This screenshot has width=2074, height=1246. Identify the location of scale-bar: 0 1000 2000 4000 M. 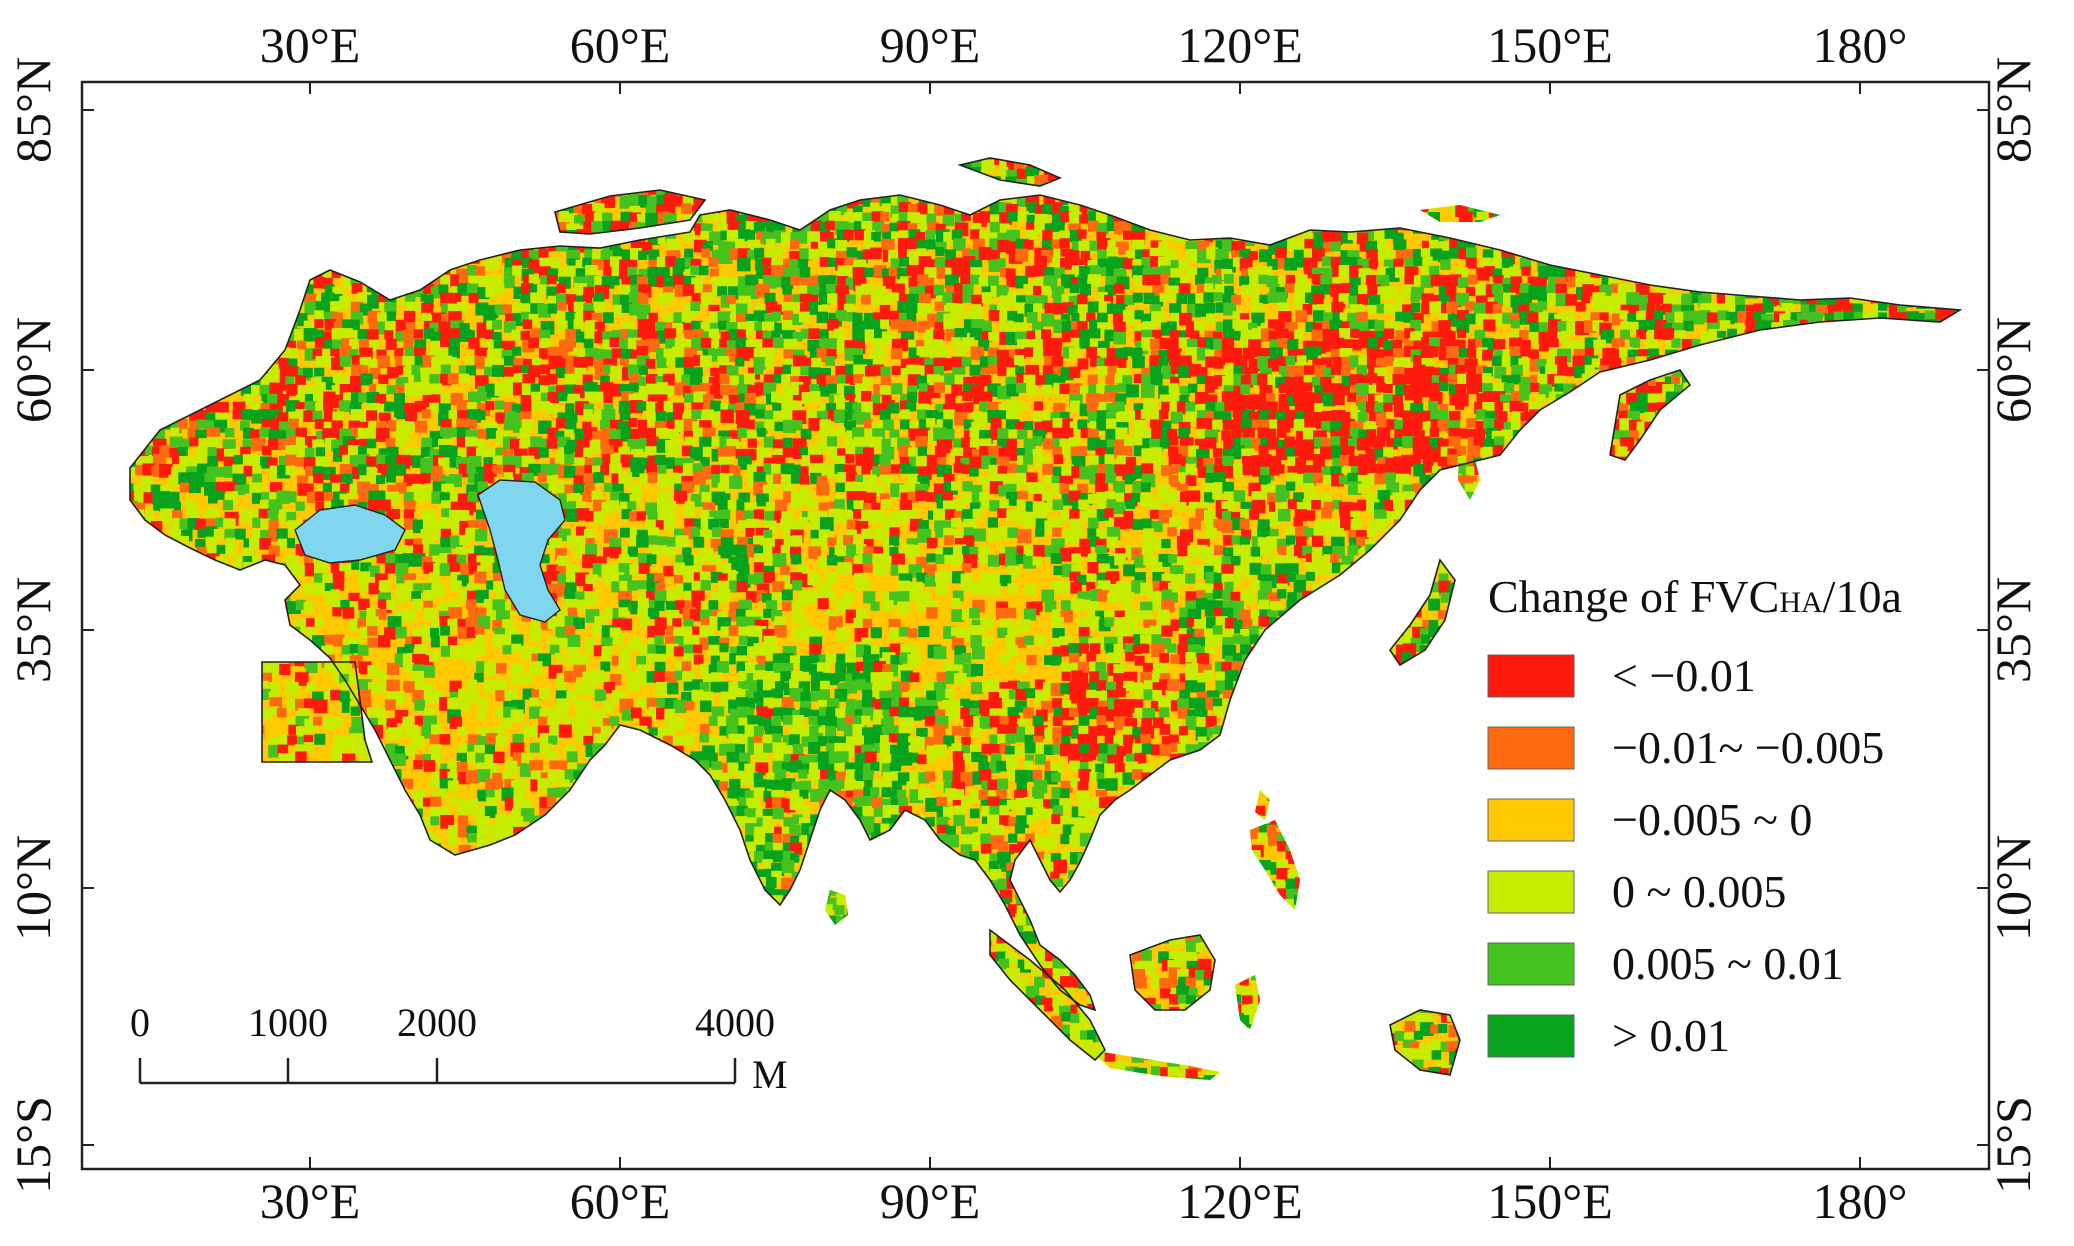
(459, 1048).